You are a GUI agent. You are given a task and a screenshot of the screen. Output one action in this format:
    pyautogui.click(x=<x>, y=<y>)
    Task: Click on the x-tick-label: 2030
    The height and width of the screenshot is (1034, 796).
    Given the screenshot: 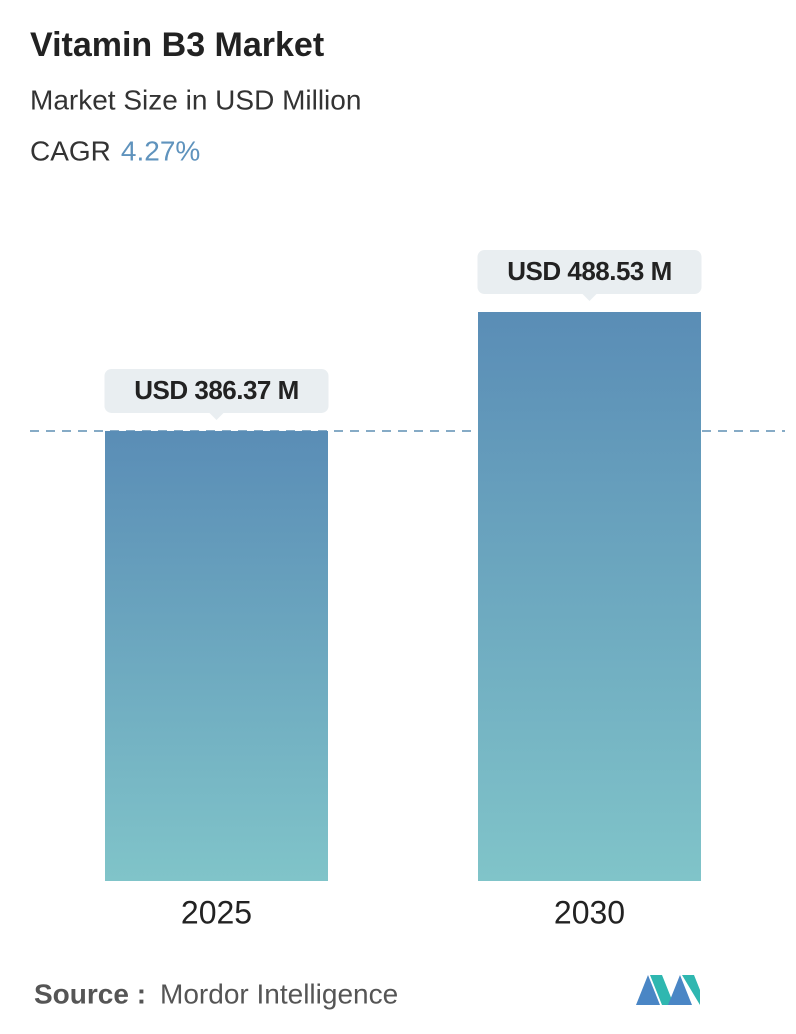 What is the action you would take?
    pyautogui.click(x=589, y=912)
    